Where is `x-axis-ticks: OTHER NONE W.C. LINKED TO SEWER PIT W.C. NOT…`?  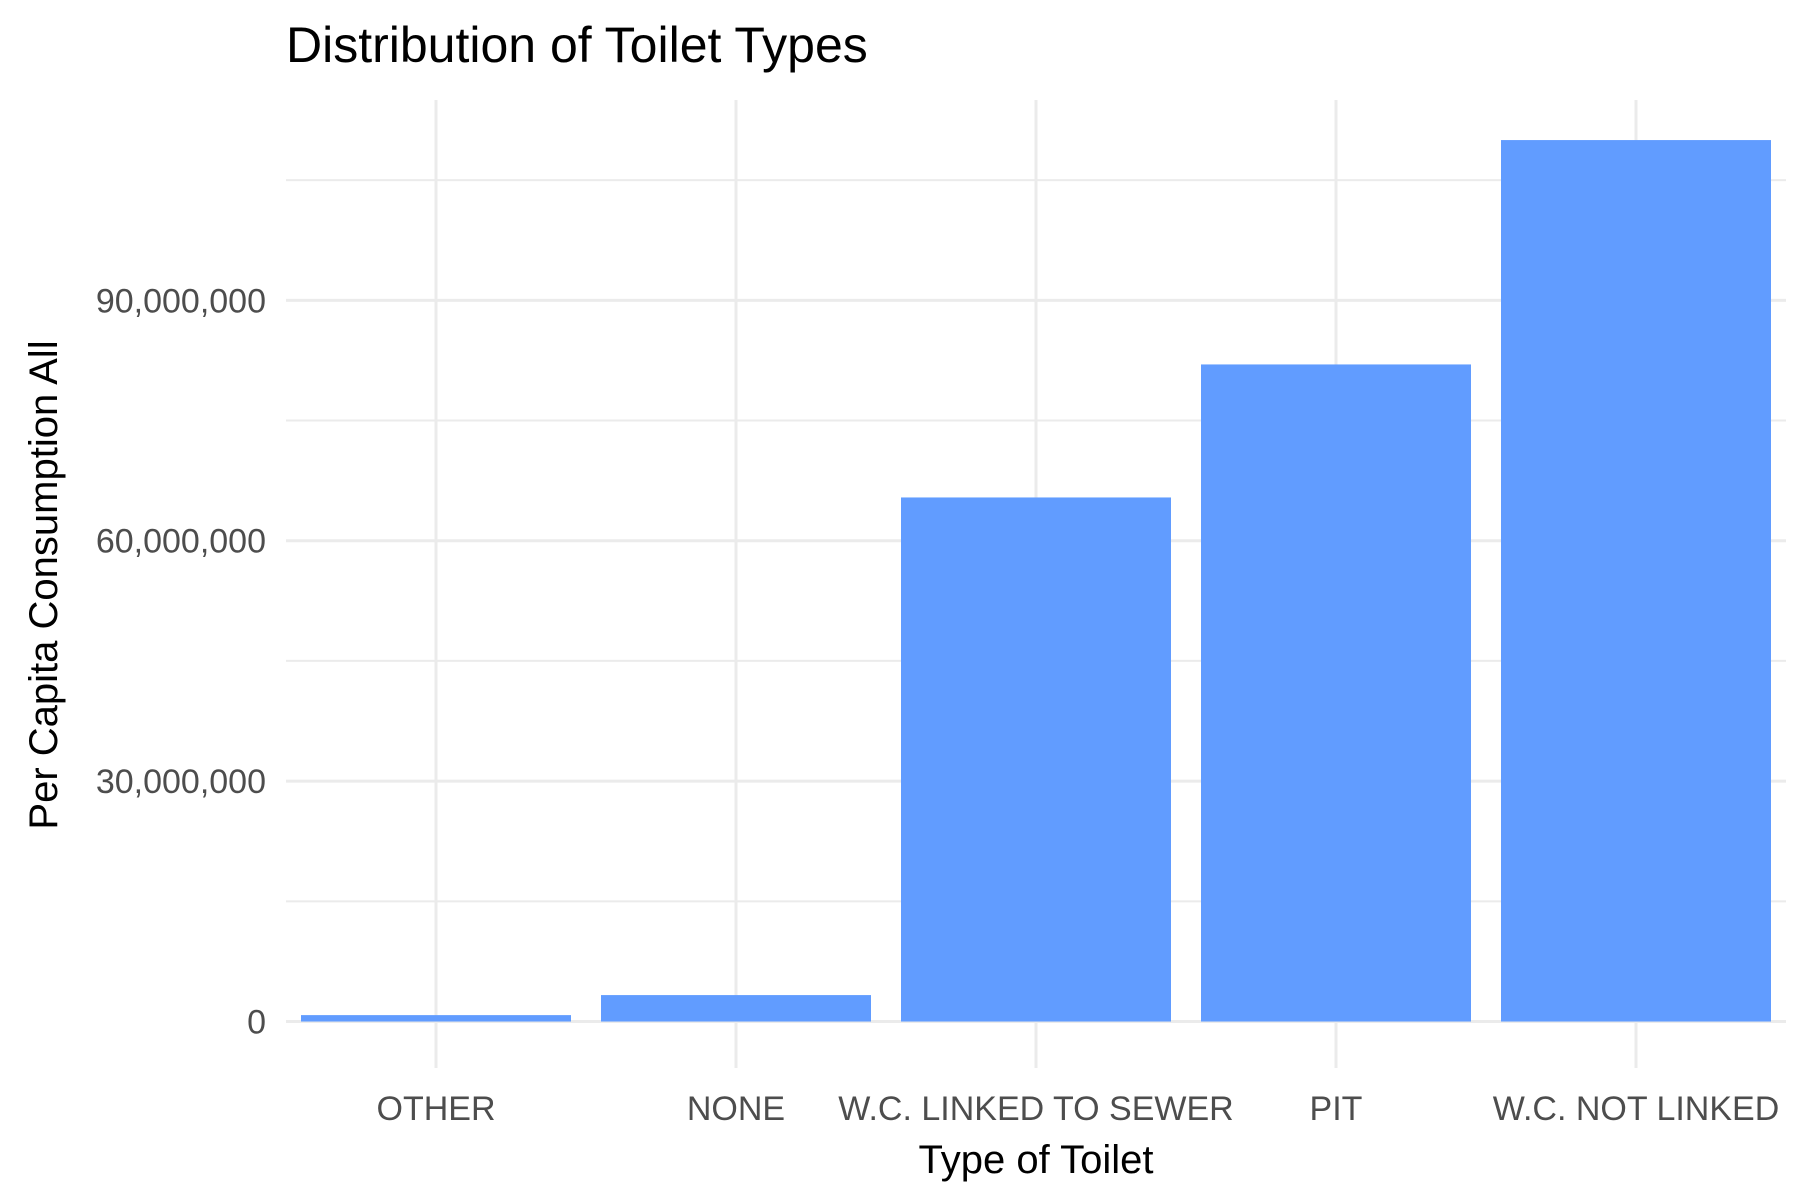 x-axis-ticks: OTHER NONE W.C. LINKED TO SEWER PIT W.C. NOT… is located at coordinates (1078, 1109).